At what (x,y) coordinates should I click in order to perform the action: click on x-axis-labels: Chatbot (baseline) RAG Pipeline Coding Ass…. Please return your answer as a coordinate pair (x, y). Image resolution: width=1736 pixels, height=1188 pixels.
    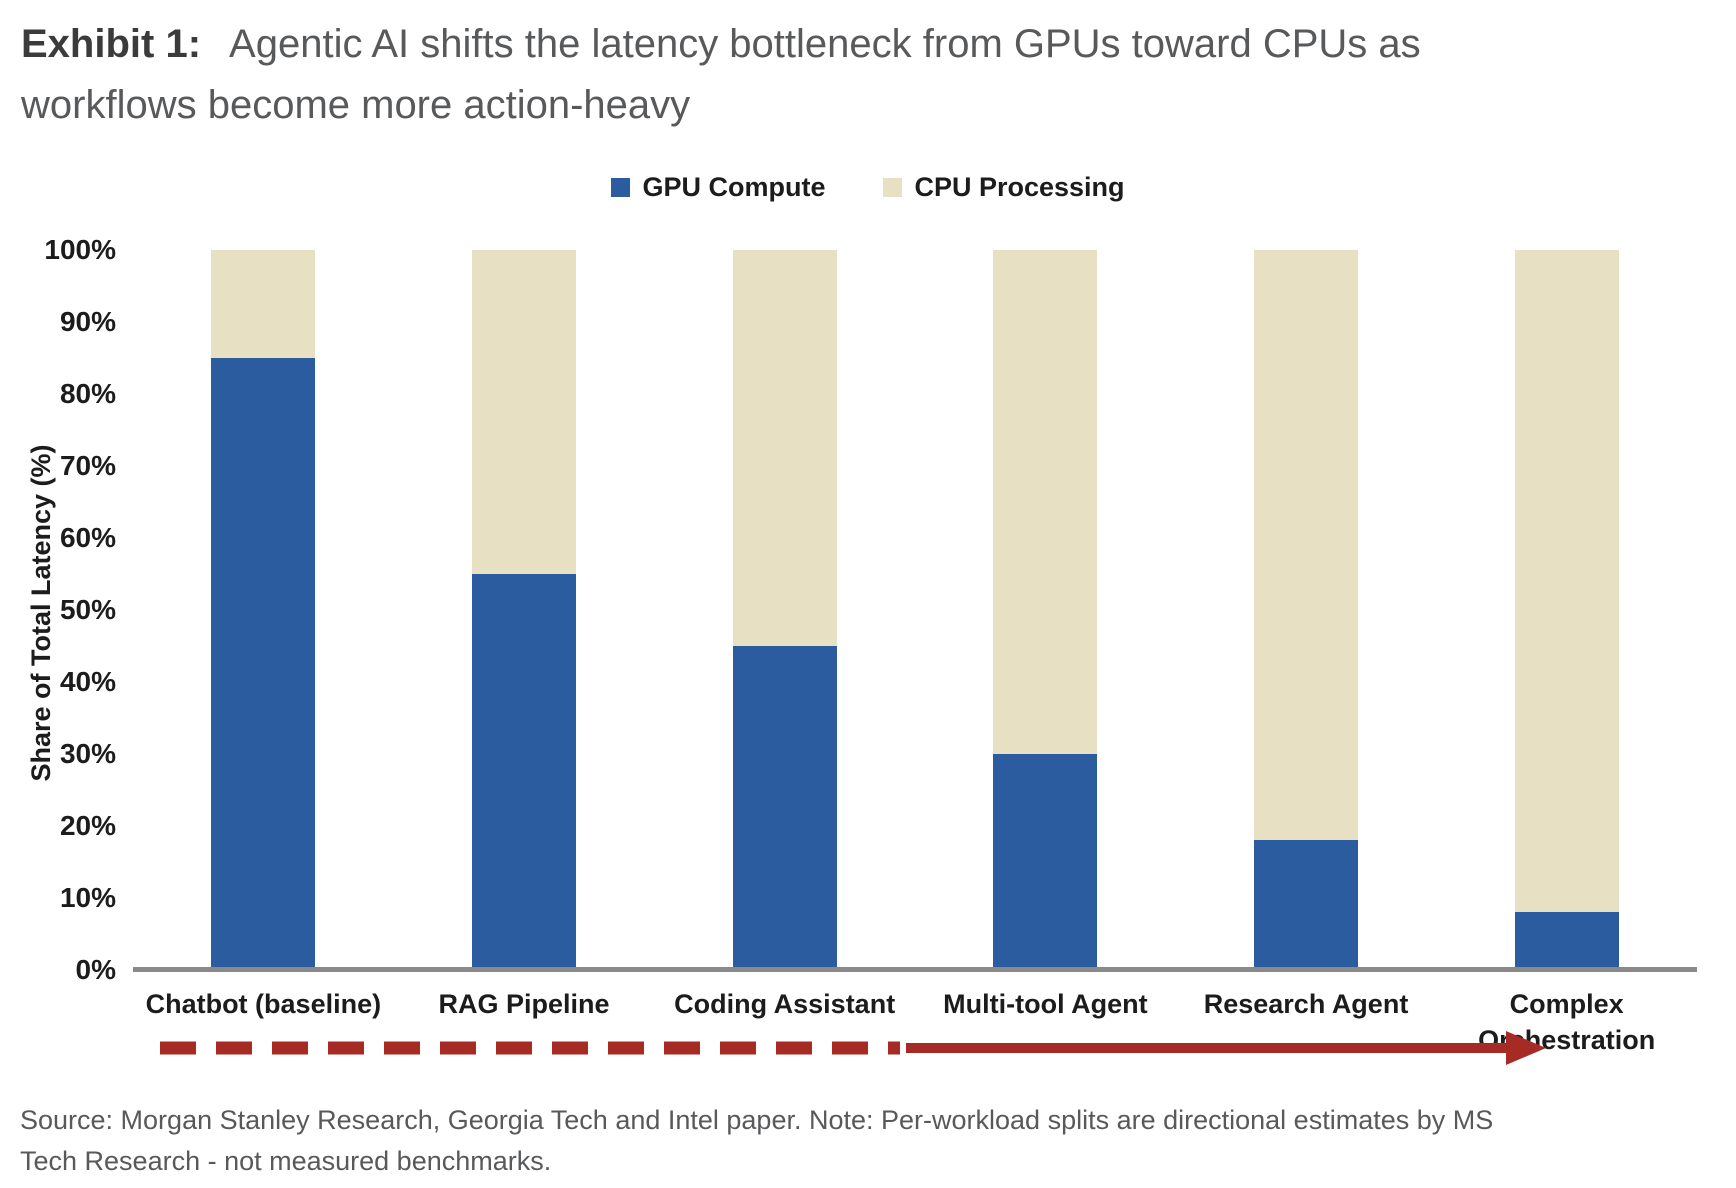
    Looking at the image, I should click on (915, 1022).